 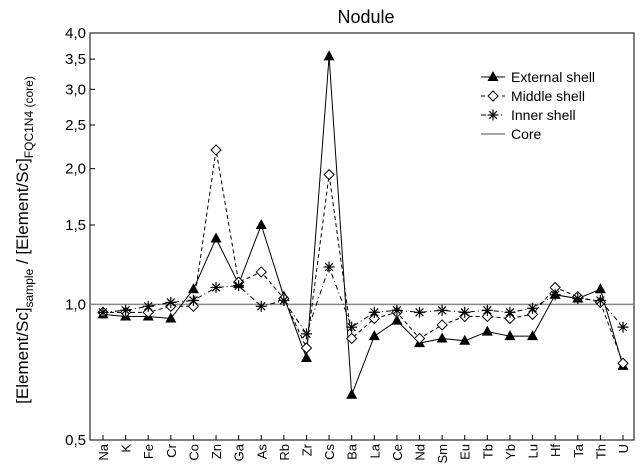 What do you see at coordinates (75, 304) in the screenshot?
I see `y-tick-label: 1,0` at bounding box center [75, 304].